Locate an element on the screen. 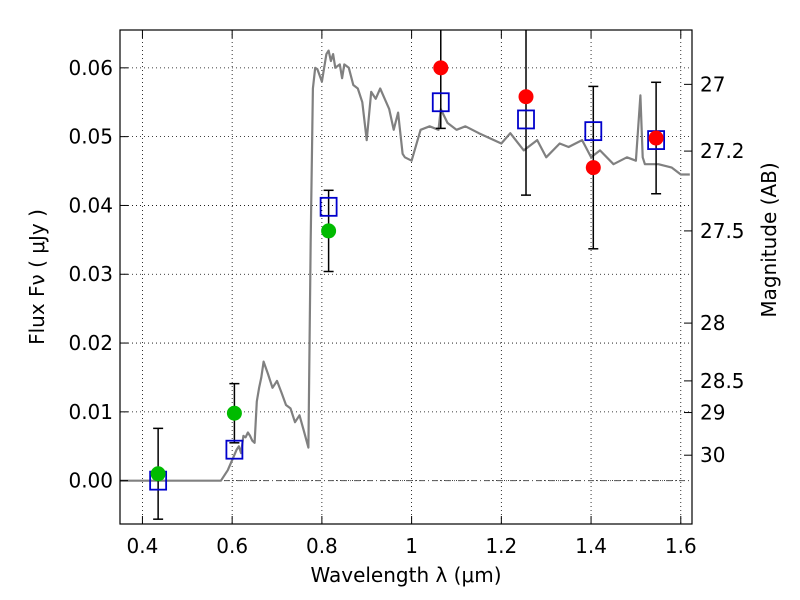  y2-tick-label: 28 is located at coordinates (712, 323).